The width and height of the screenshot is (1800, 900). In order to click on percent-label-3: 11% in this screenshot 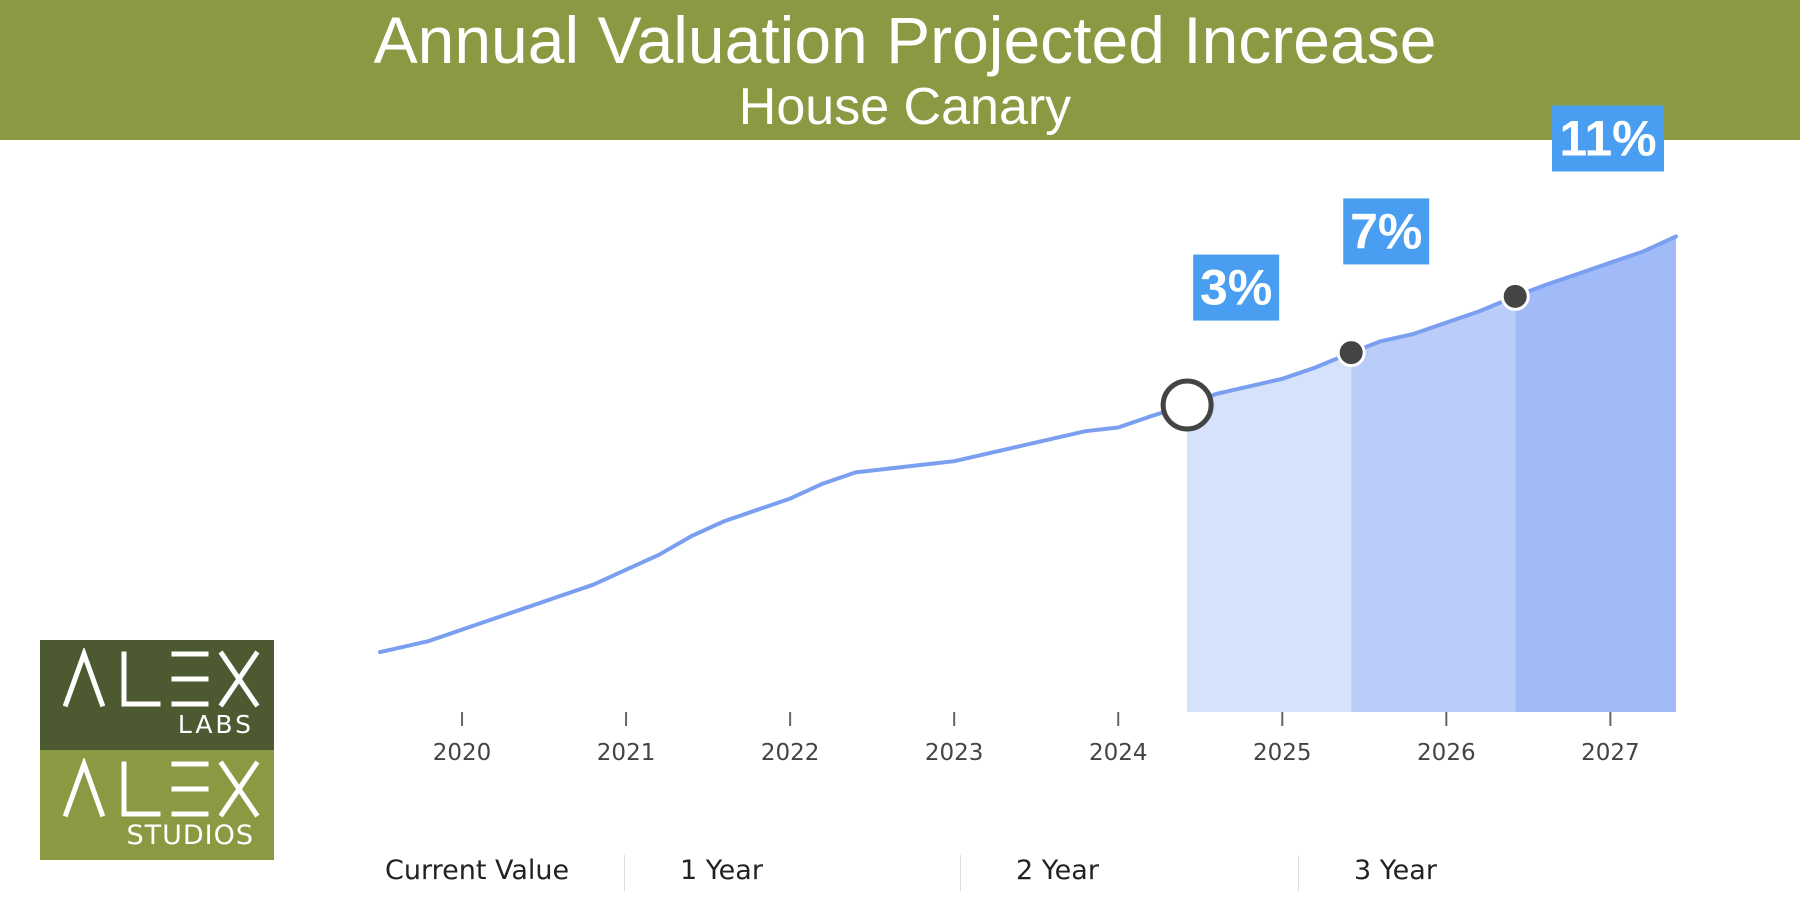, I will do `click(1608, 138)`.